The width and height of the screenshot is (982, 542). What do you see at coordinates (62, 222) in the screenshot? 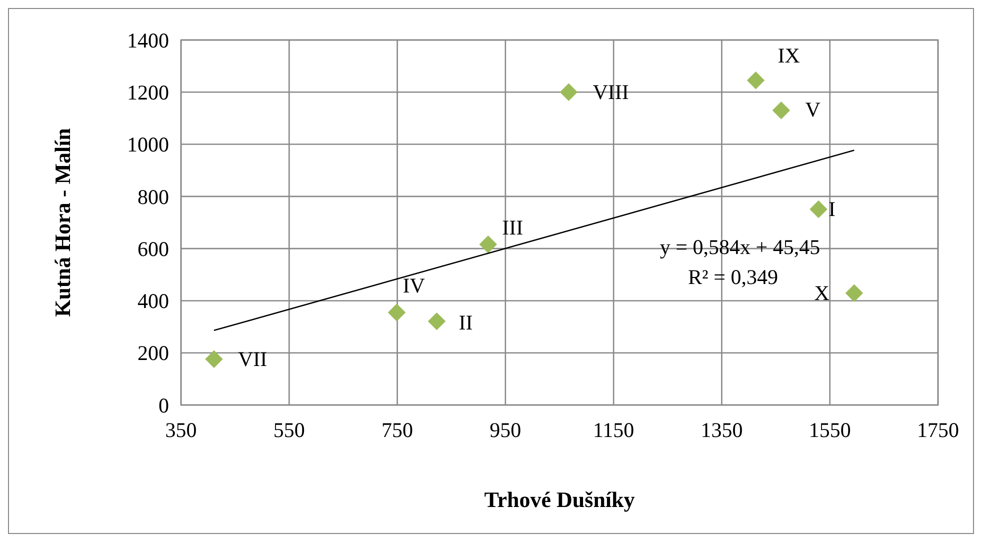
I see `y-axis-title: Kutná Hora - Malín` at bounding box center [62, 222].